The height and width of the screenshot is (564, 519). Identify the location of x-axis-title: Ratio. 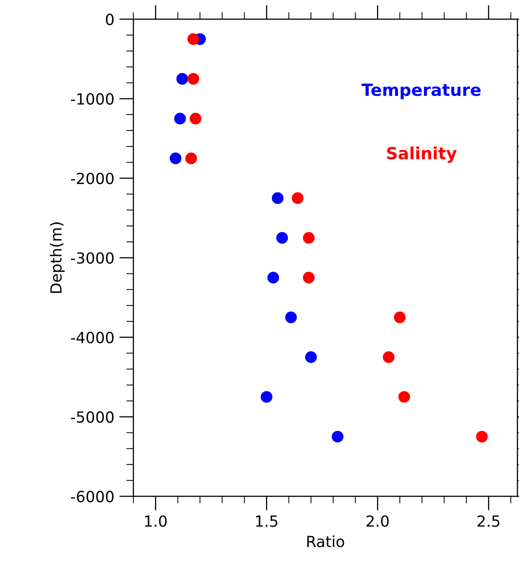
(325, 541).